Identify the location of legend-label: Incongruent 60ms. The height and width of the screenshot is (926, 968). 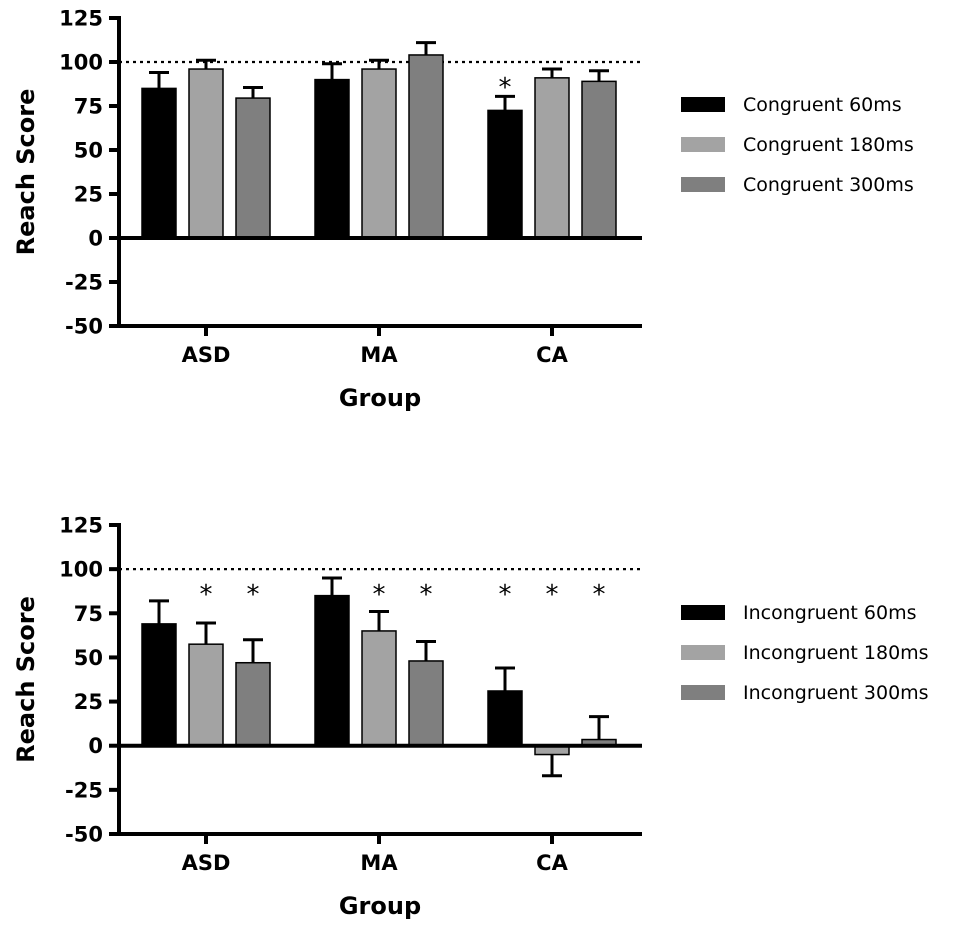
(829, 613).